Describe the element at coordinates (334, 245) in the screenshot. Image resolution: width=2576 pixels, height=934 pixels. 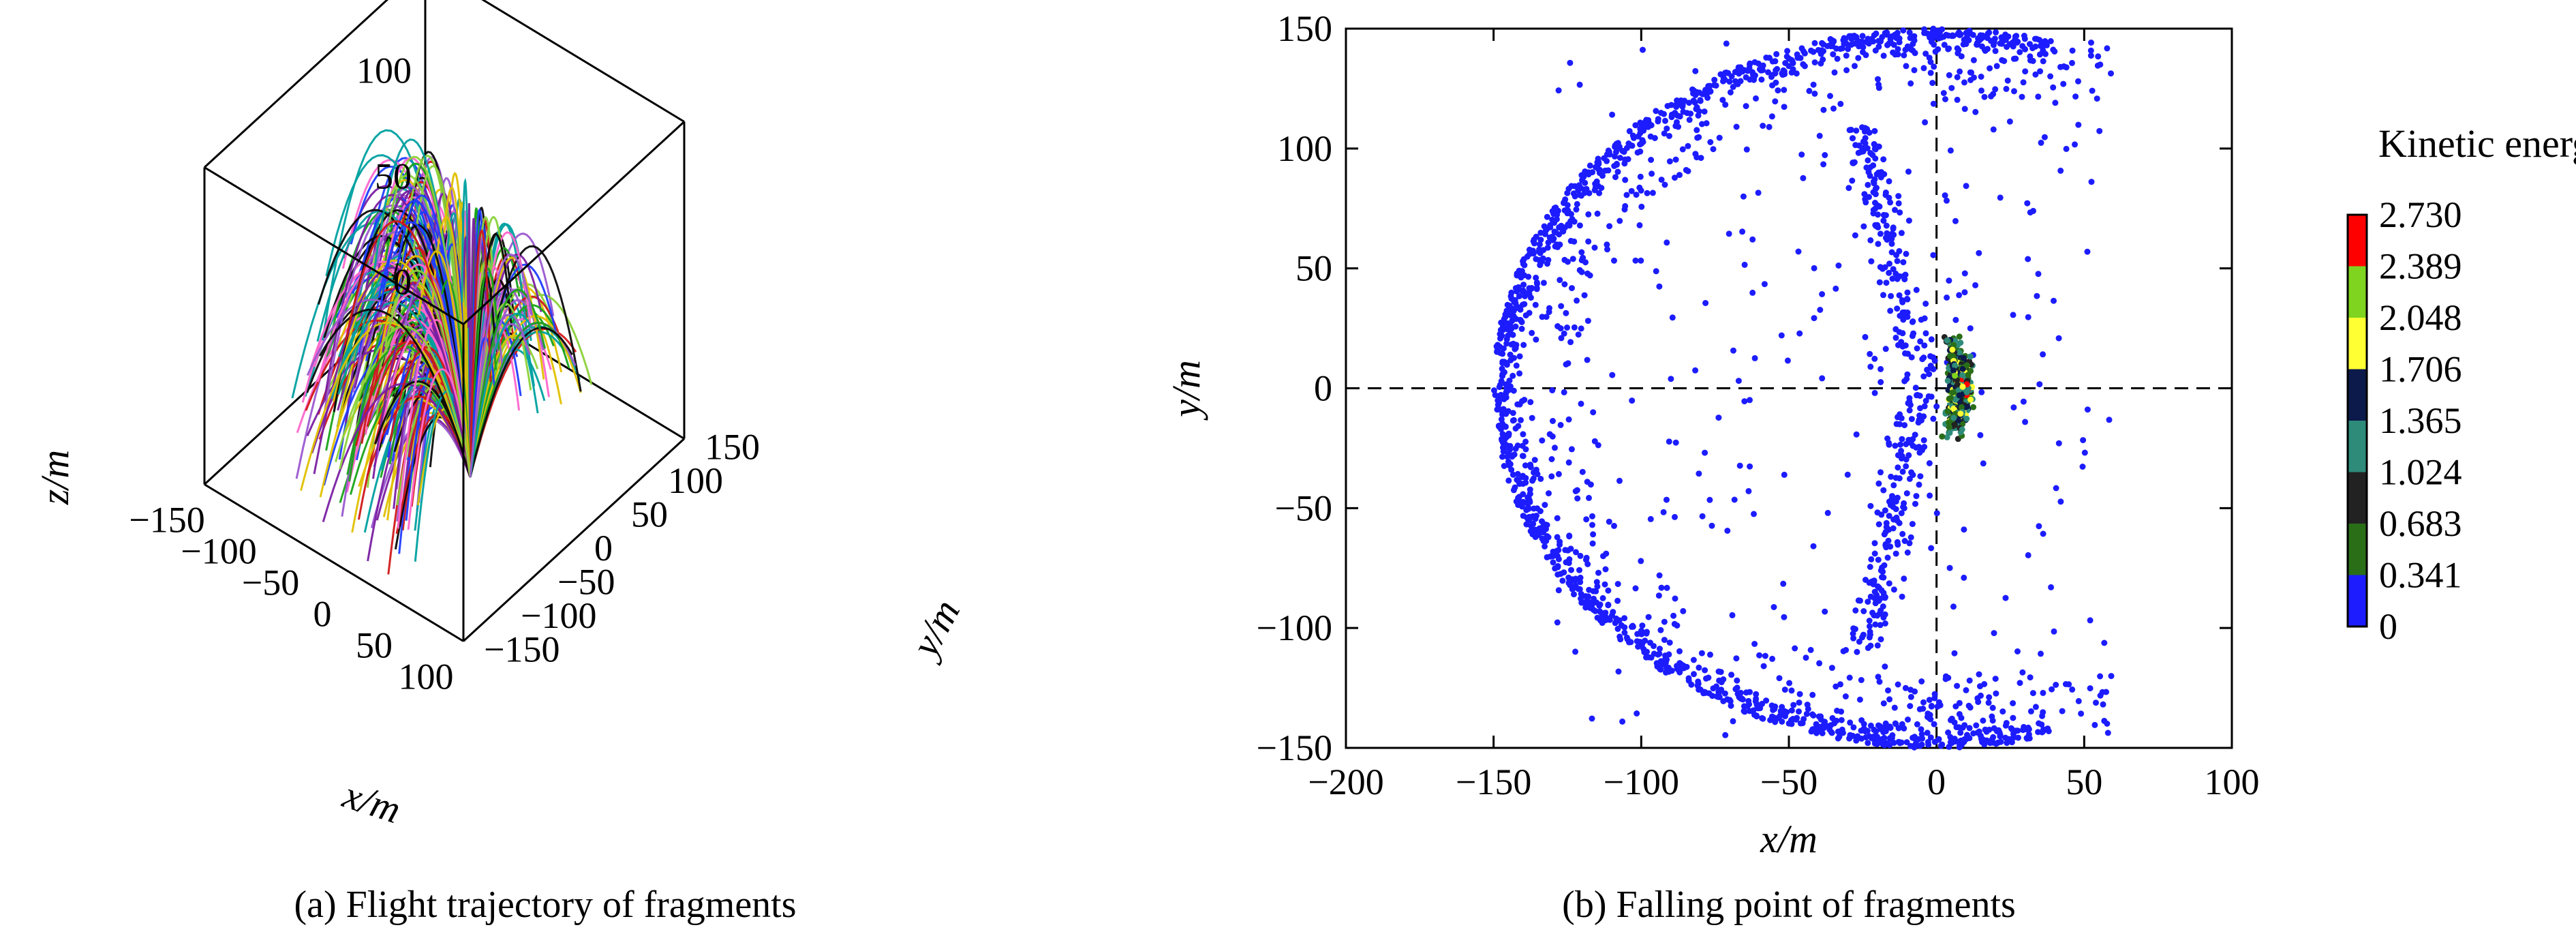
I see `box-edge` at that location.